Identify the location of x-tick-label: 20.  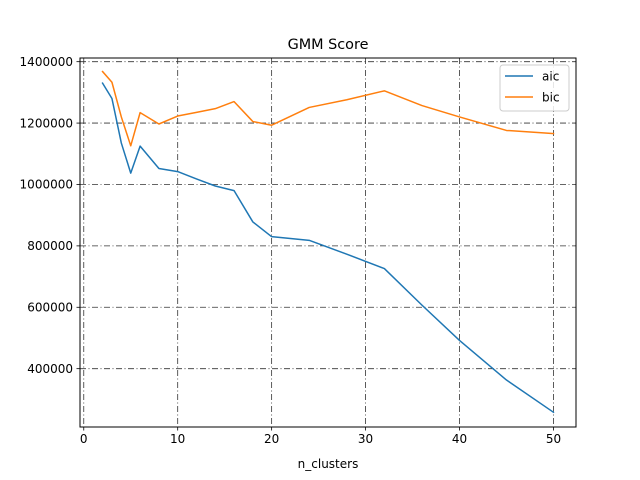
(271, 439).